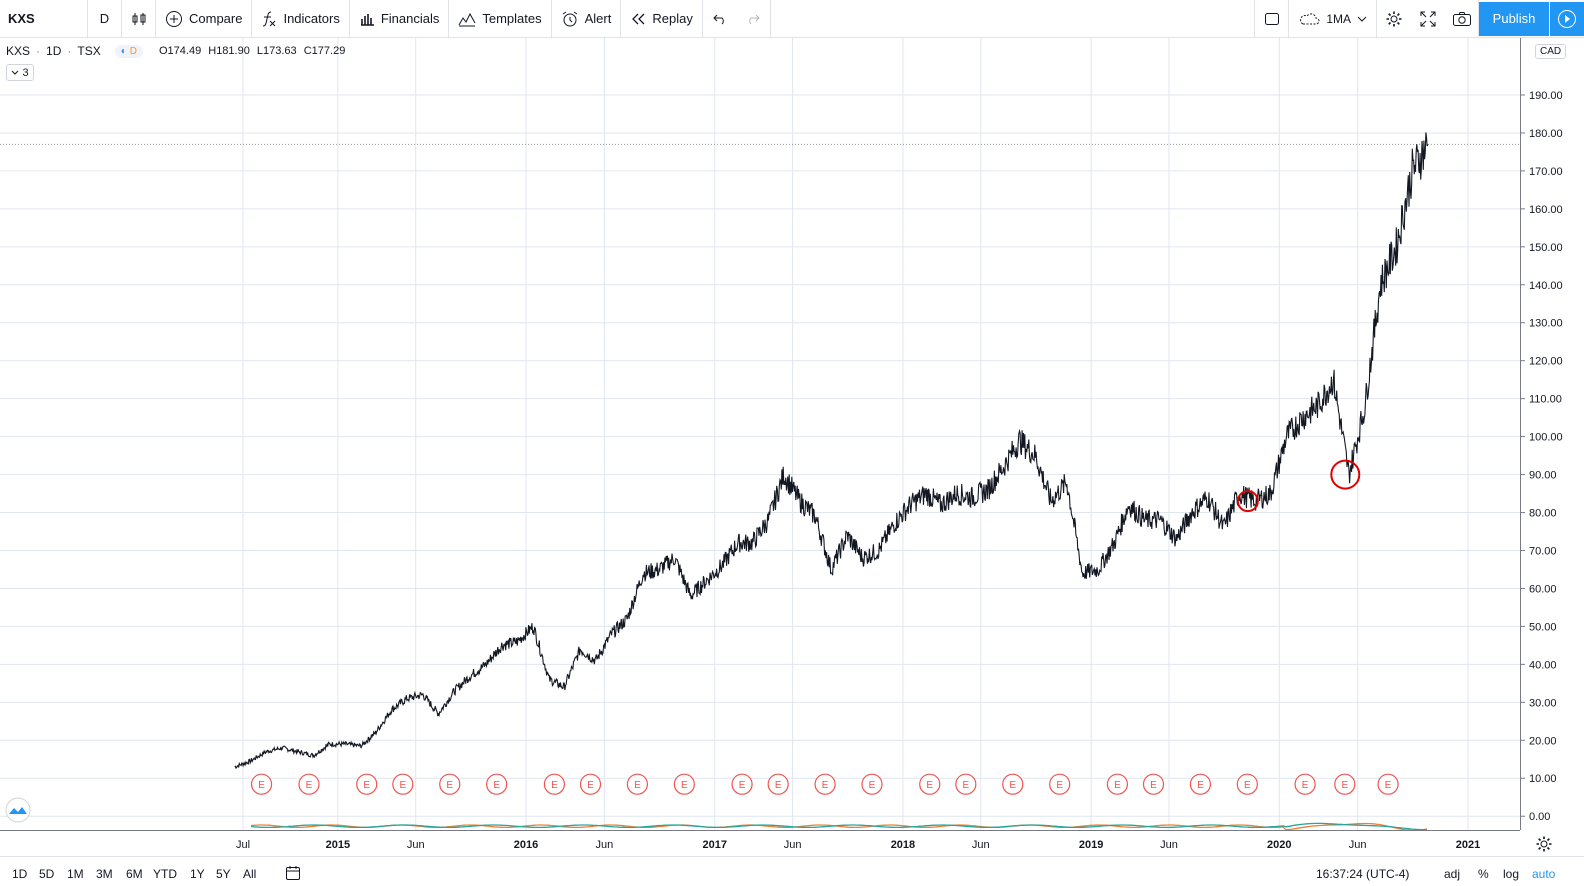 This screenshot has height=886, width=1584. I want to click on price-tick-label: 60.00, so click(1543, 589).